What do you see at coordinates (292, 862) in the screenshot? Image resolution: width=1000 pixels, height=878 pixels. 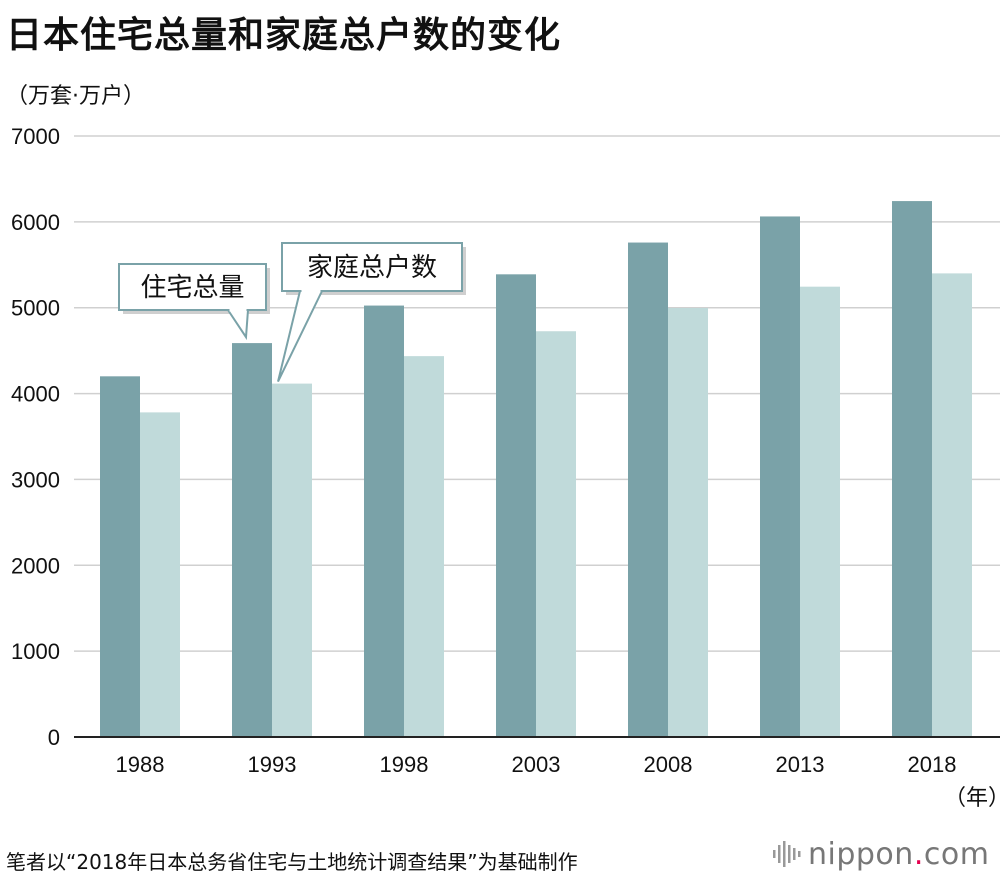 I see `source-note: 笔者以“2018年日本总务省住宅与土地统计调查结果”为基础制作` at bounding box center [292, 862].